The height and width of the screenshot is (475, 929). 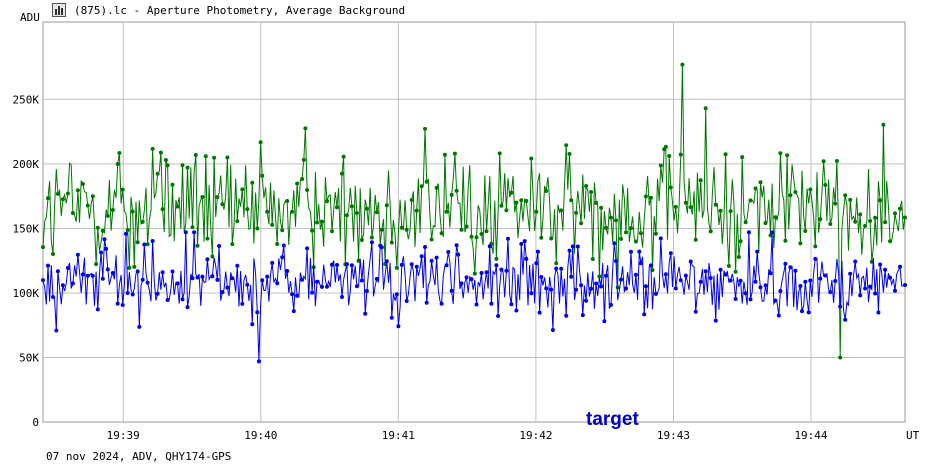 What do you see at coordinates (59, 10) in the screenshot?
I see `chart-window-icon` at bounding box center [59, 10].